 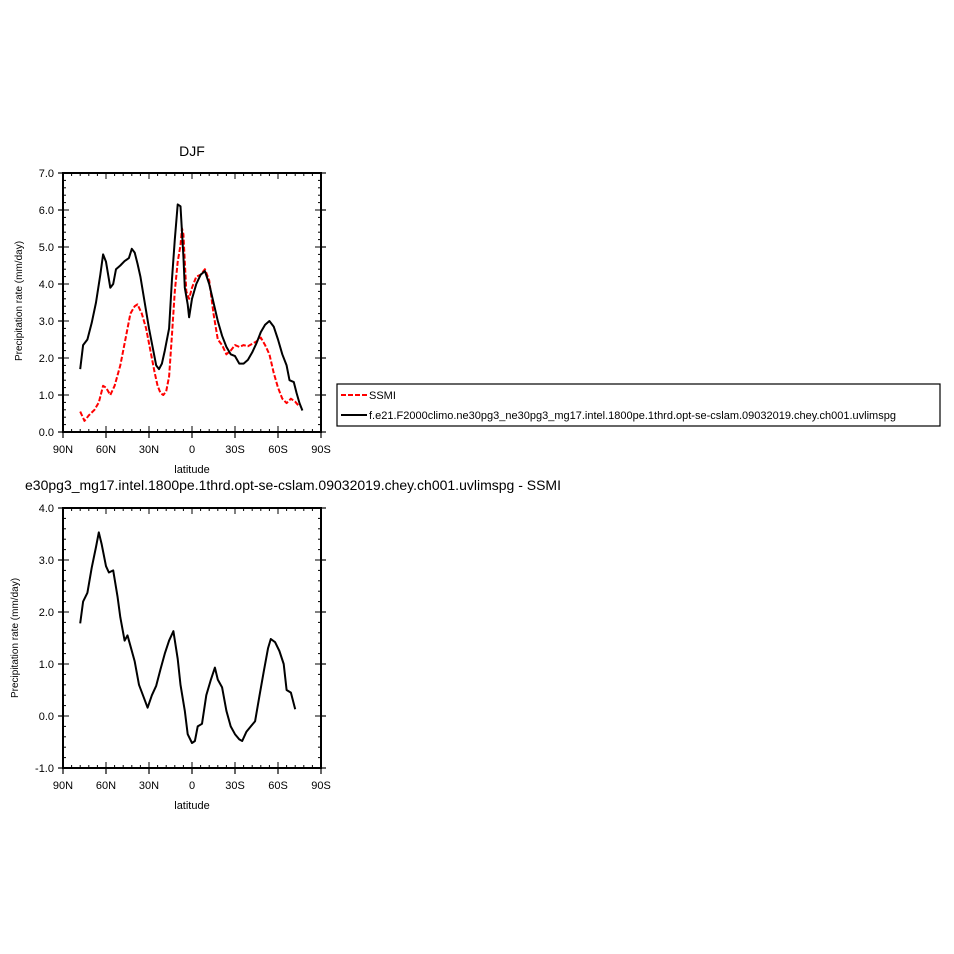 I want to click on bottom-panel-series, so click(x=188, y=637).